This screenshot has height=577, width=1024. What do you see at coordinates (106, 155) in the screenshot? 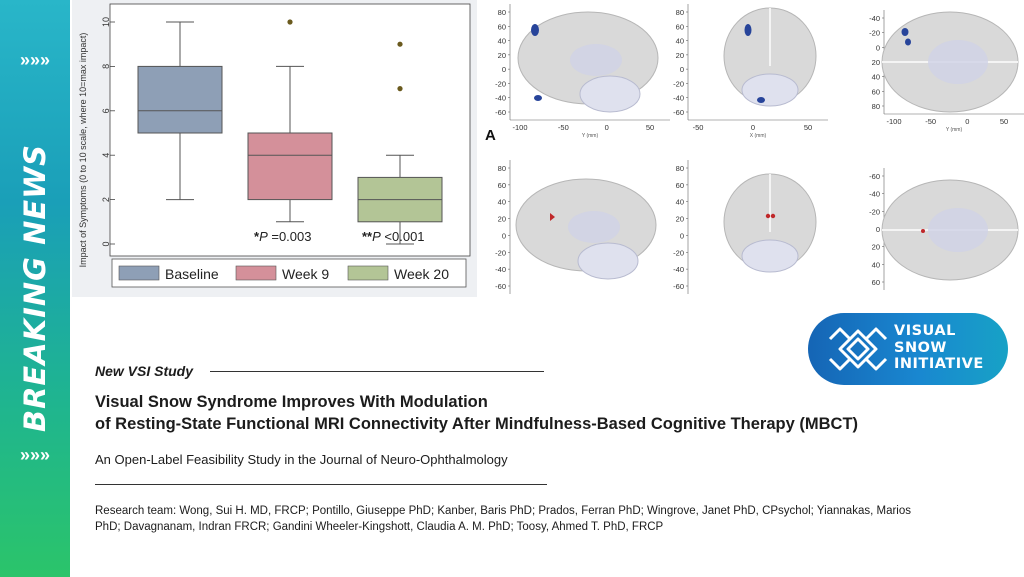
I see `y-tick-label: 4` at bounding box center [106, 155].